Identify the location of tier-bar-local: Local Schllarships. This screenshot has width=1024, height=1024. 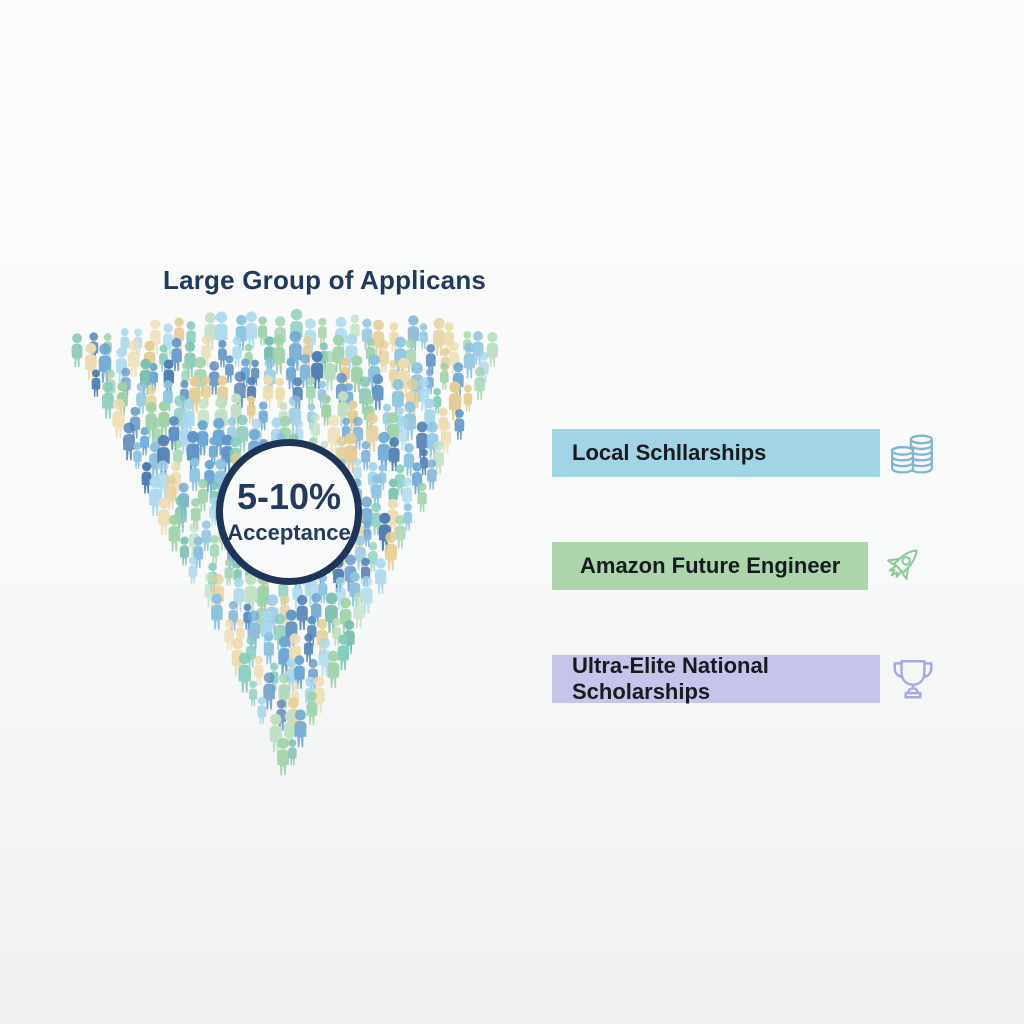
(716, 453).